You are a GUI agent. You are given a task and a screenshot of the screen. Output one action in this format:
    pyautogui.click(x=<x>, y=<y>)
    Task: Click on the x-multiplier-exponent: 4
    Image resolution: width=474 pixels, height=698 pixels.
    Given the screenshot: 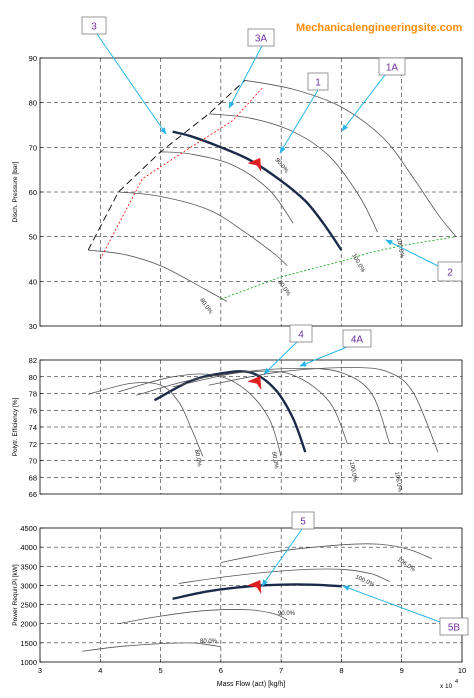 What is the action you would take?
    pyautogui.click(x=456, y=682)
    